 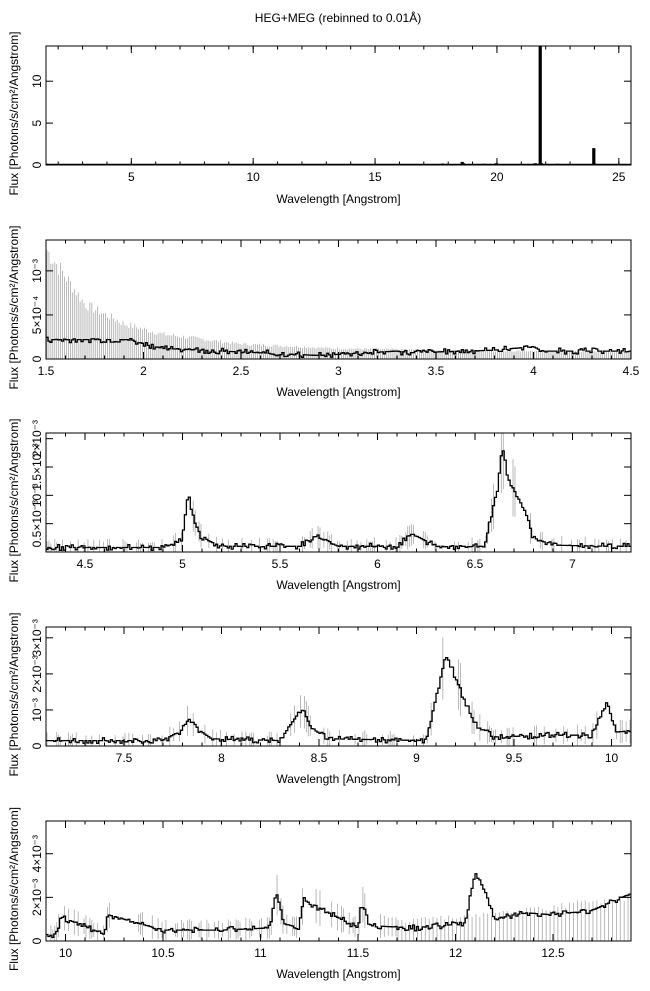 I want to click on x-tick-label: 3, so click(x=338, y=371).